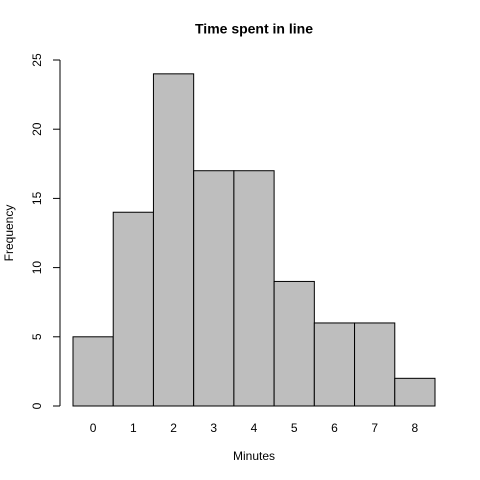 This screenshot has width=480, height=480. I want to click on x-tick-label: 6, so click(334, 428).